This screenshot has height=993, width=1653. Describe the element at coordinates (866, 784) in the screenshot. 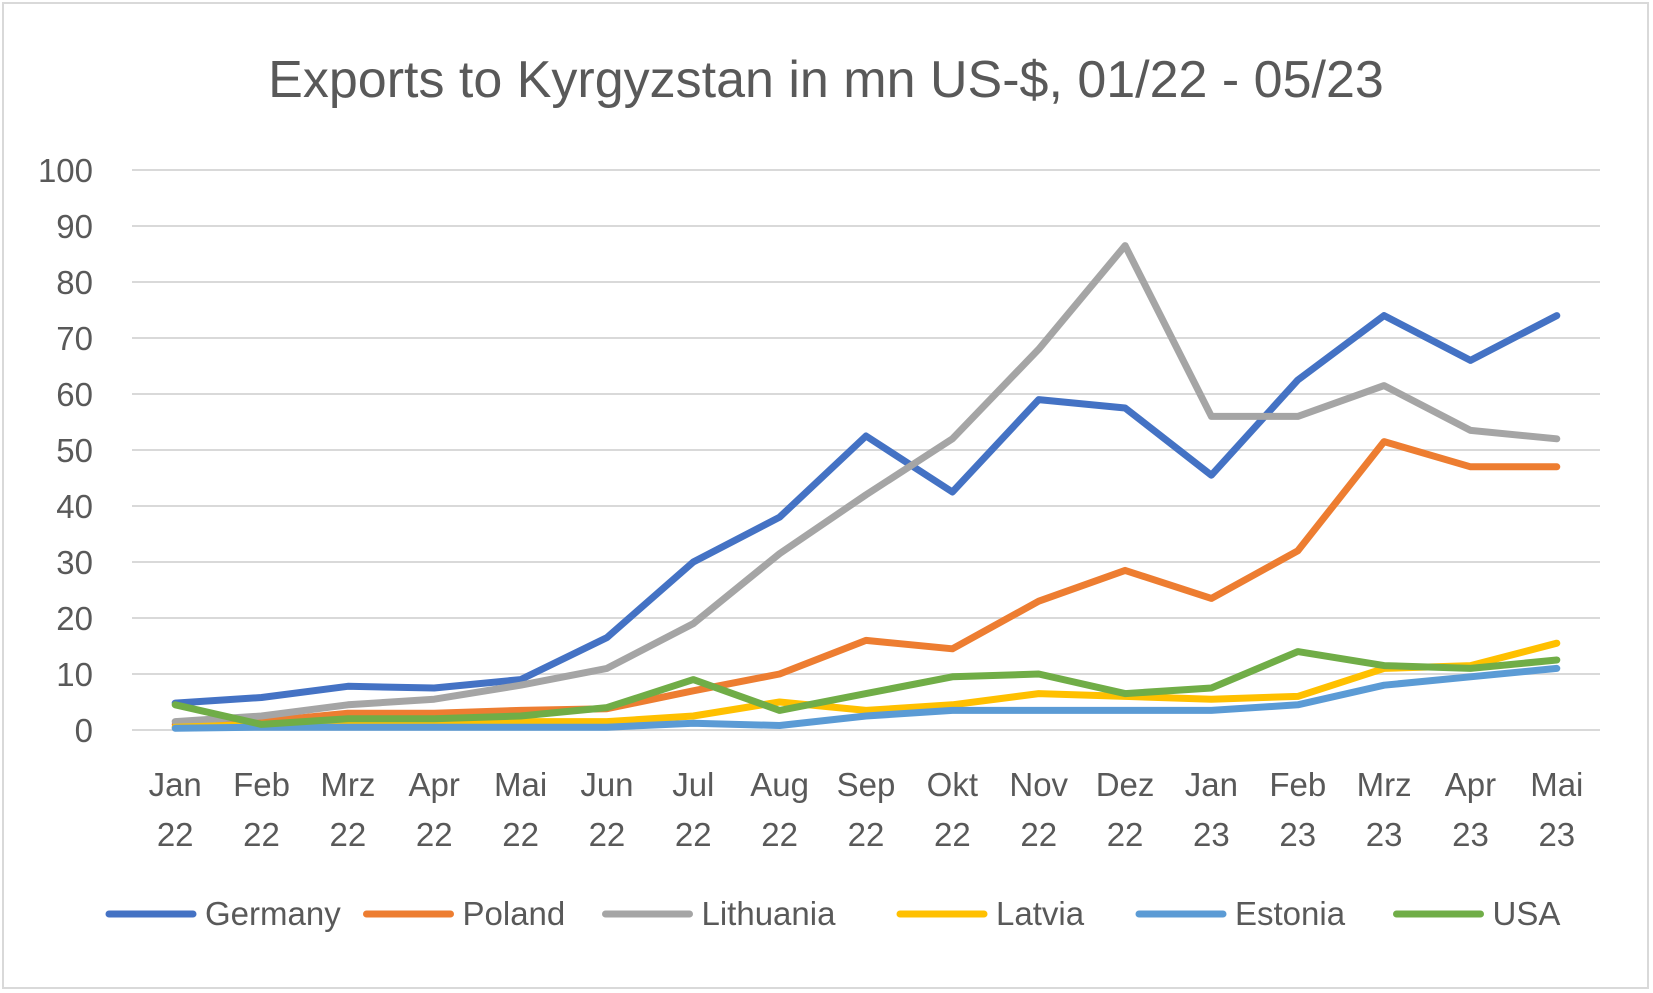

I see `x-tick-month: Sep` at that location.